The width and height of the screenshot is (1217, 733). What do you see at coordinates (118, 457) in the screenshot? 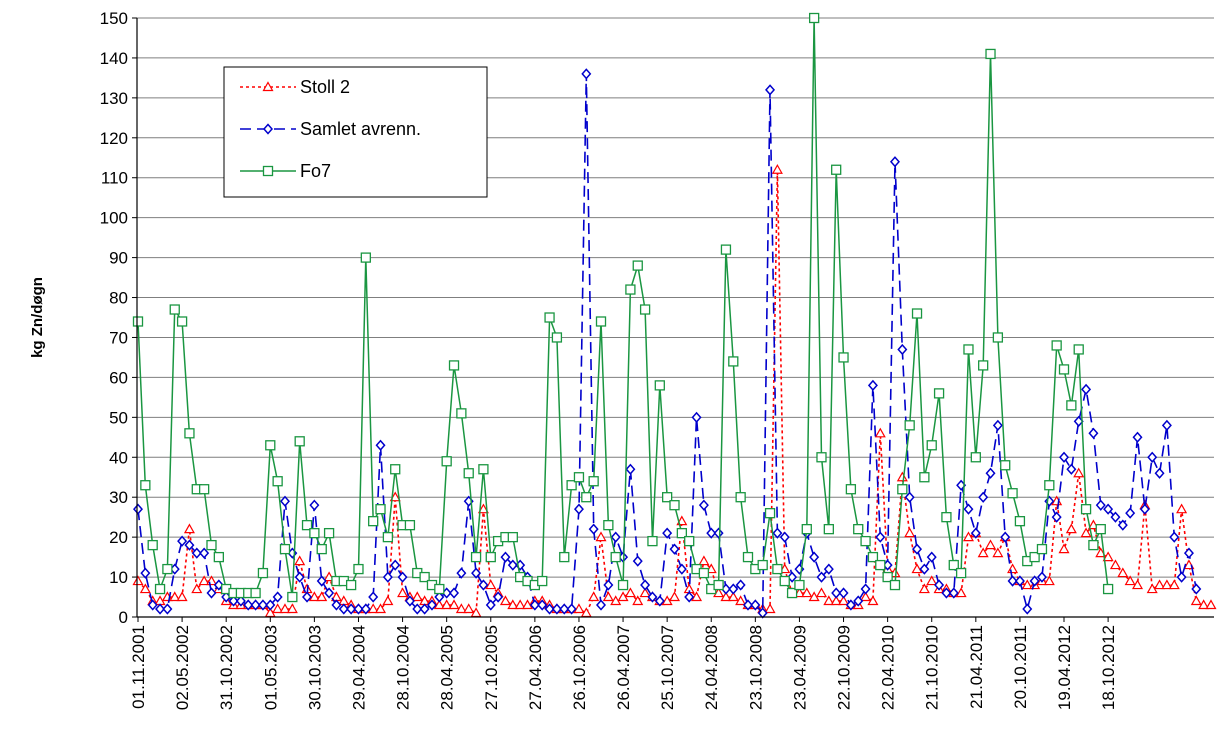
I see `y-tick-label: 40` at bounding box center [118, 457].